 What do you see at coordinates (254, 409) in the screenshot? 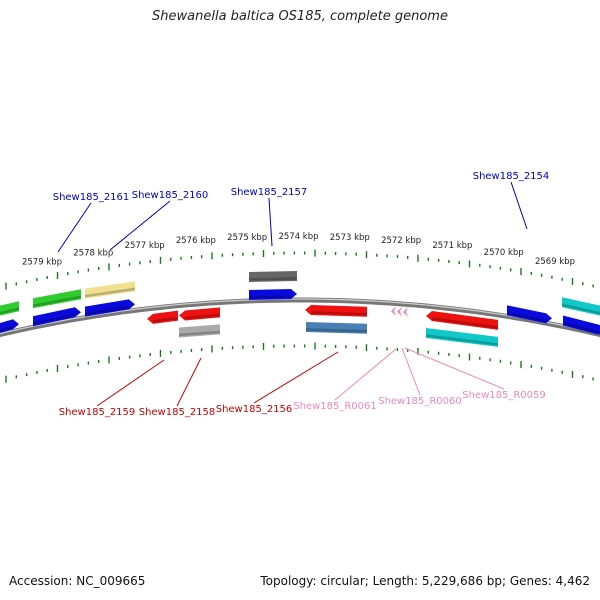
I see `gene-label-bottom: Shew185_2156` at bounding box center [254, 409].